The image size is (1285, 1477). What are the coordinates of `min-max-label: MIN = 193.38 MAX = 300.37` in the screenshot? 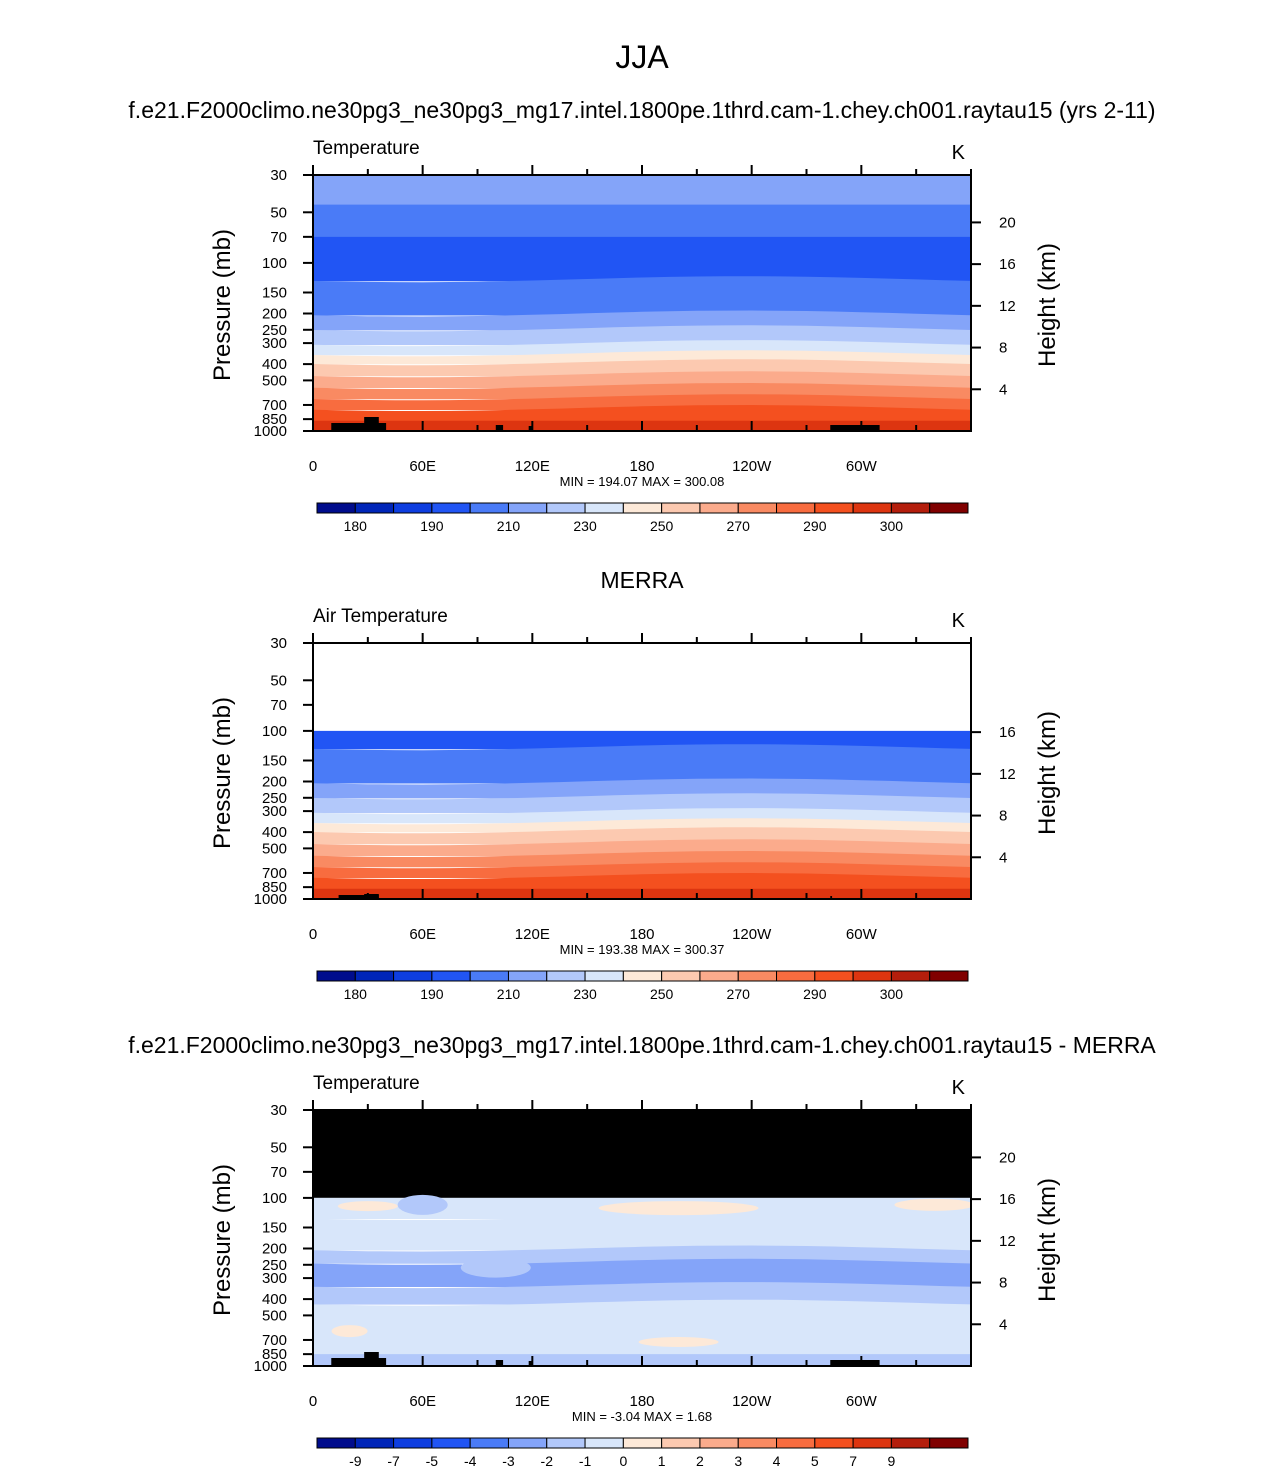 It's located at (642, 949).